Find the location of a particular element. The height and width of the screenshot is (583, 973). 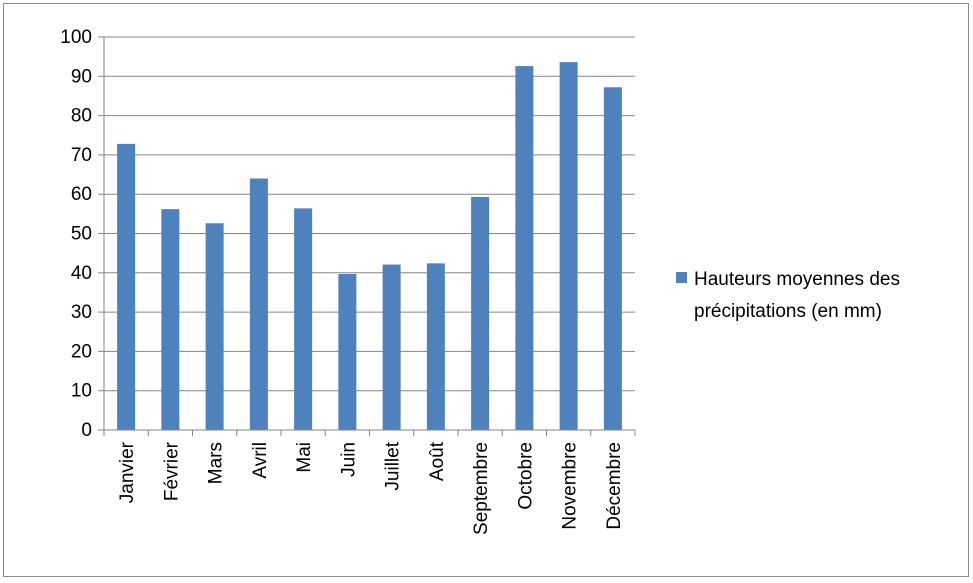

bar-septembre is located at coordinates (480, 313).